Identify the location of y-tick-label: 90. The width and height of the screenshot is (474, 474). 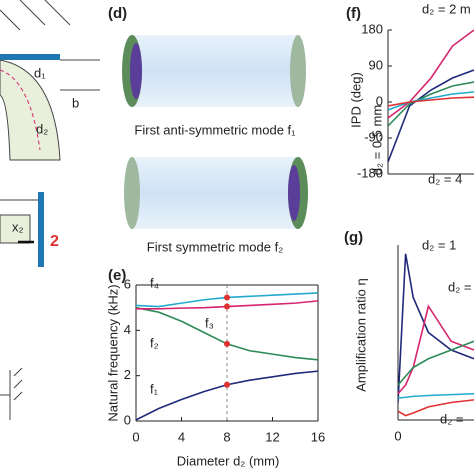
(376, 64).